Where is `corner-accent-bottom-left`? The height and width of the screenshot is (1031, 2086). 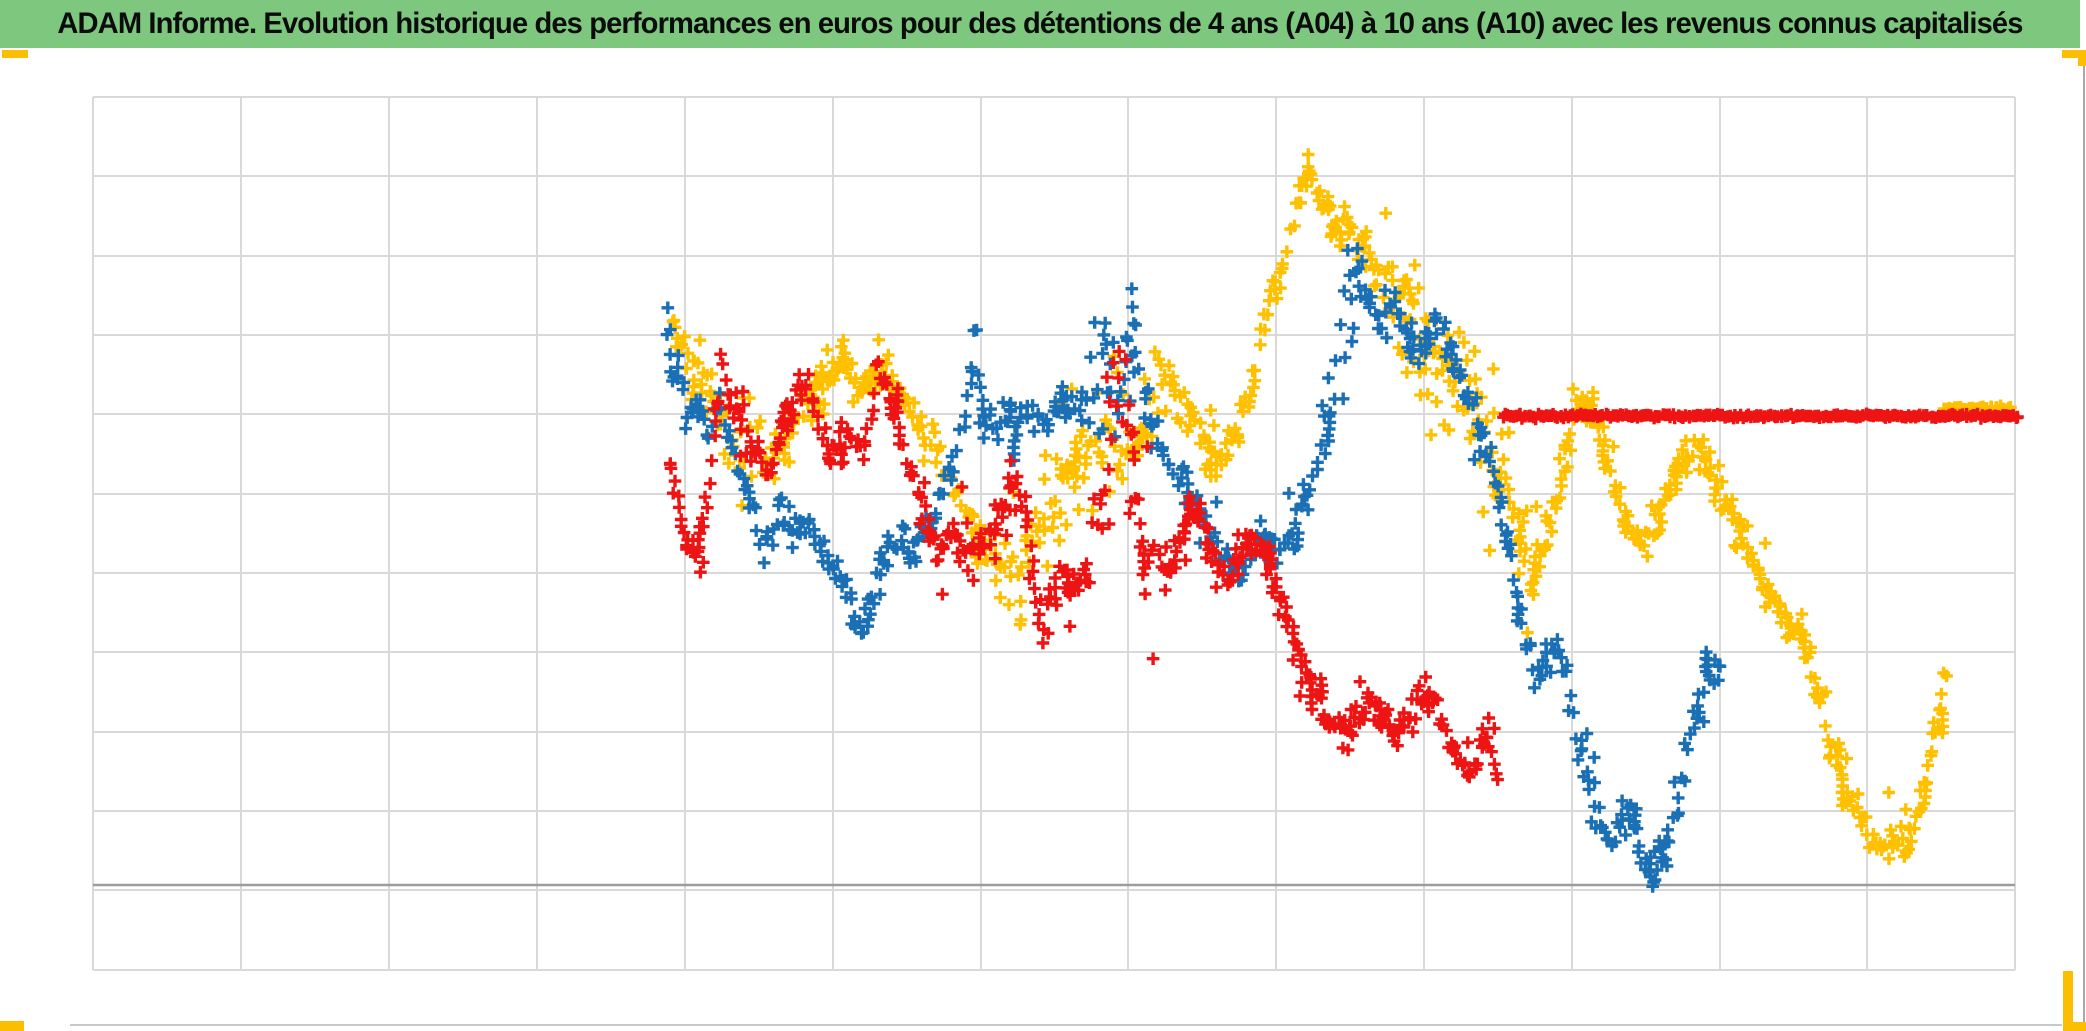
corner-accent-bottom-left is located at coordinates (12, 1026).